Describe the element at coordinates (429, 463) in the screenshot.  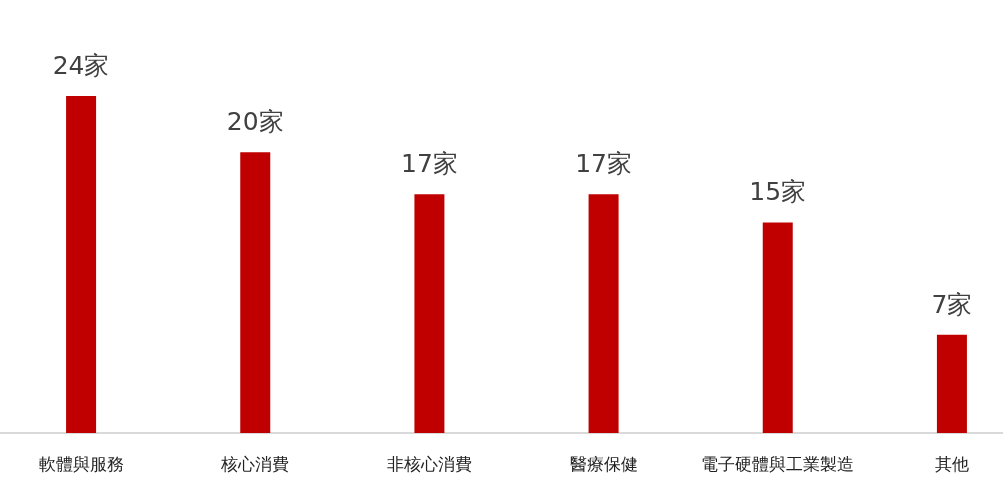
I see `x-tick-label: 非核心消費` at that location.